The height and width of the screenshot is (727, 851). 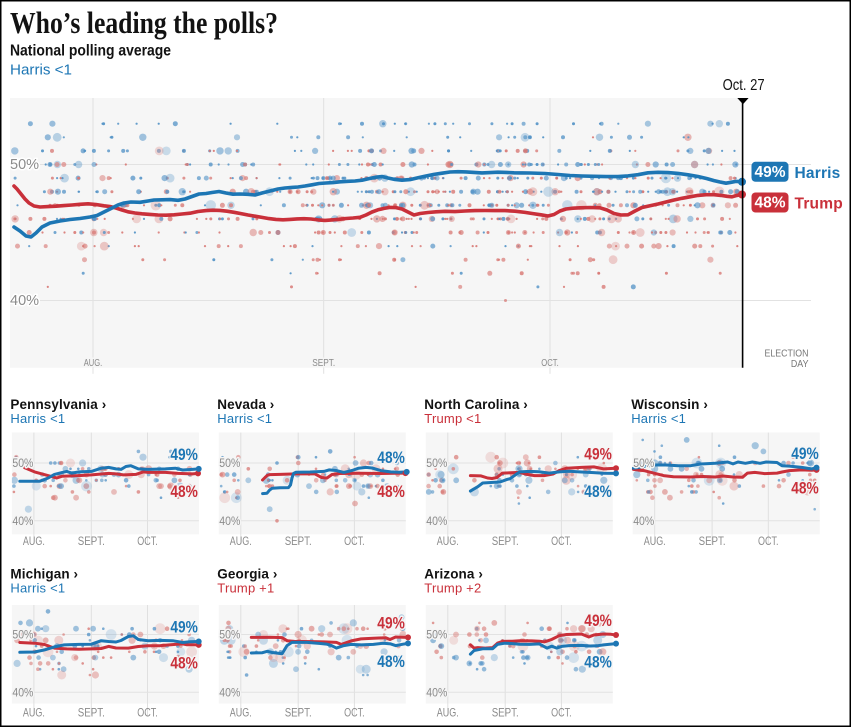 I want to click on svg-text: Oct. 27, so click(x=744, y=85).